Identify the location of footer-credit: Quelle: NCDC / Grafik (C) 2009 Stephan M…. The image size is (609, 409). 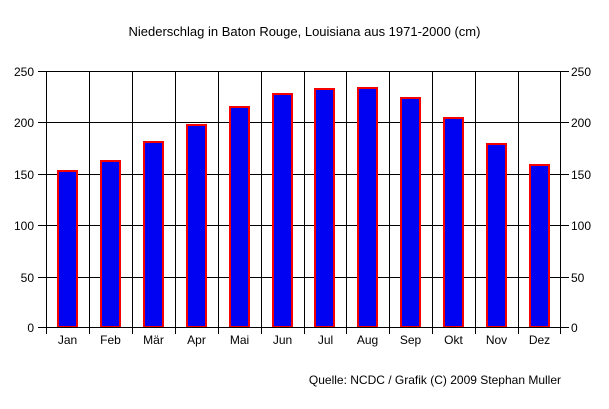
(434, 380).